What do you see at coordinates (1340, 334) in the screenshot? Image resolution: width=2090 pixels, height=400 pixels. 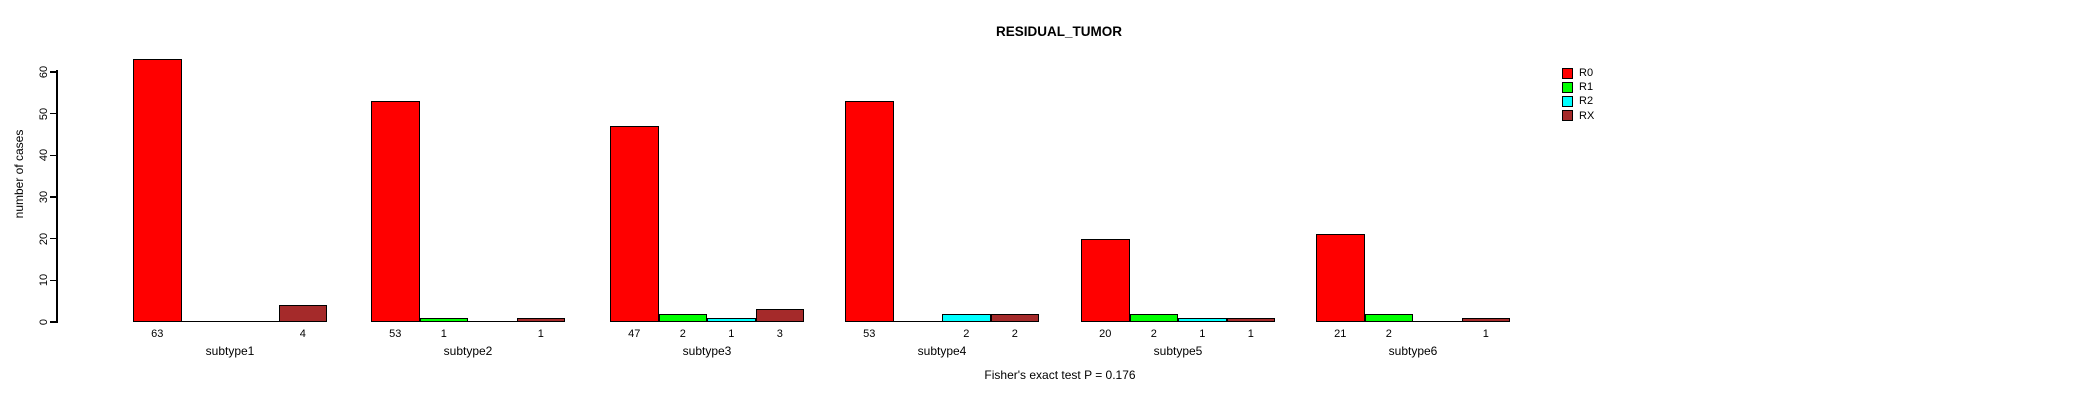 I see `bar-value-label: 21` at bounding box center [1340, 334].